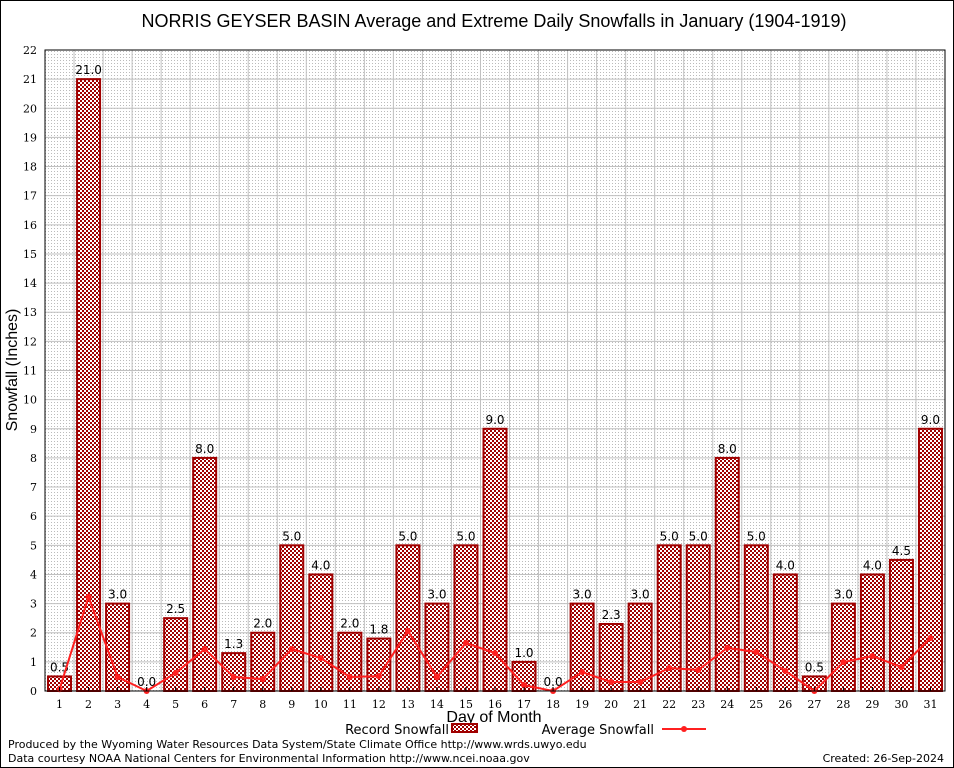 Image resolution: width=954 pixels, height=768 pixels. I want to click on x-tick-label: 31, so click(930, 704).